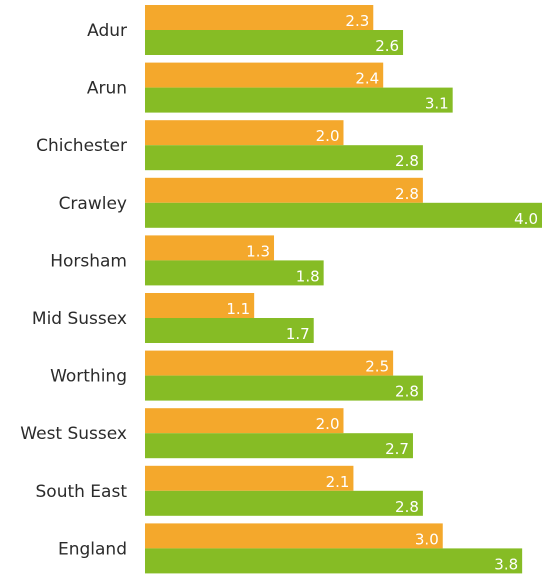 This screenshot has width=543, height=577. Describe the element at coordinates (238, 309) in the screenshot. I see `value-label-series1-mid-sussex: 1.1` at that location.